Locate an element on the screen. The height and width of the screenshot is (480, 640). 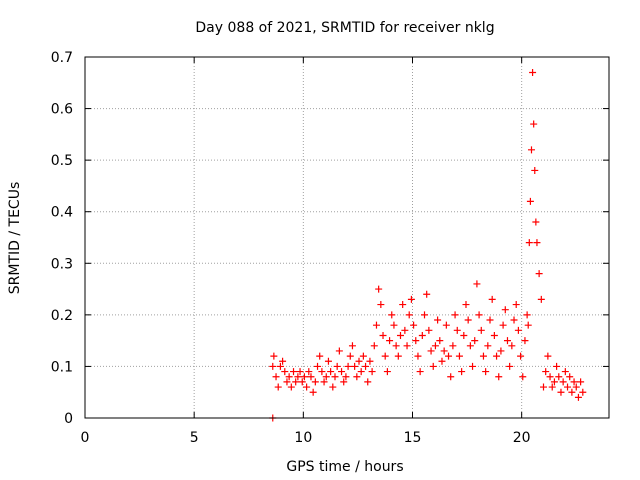
y-tick-label: 0.1 is located at coordinates (62, 367).